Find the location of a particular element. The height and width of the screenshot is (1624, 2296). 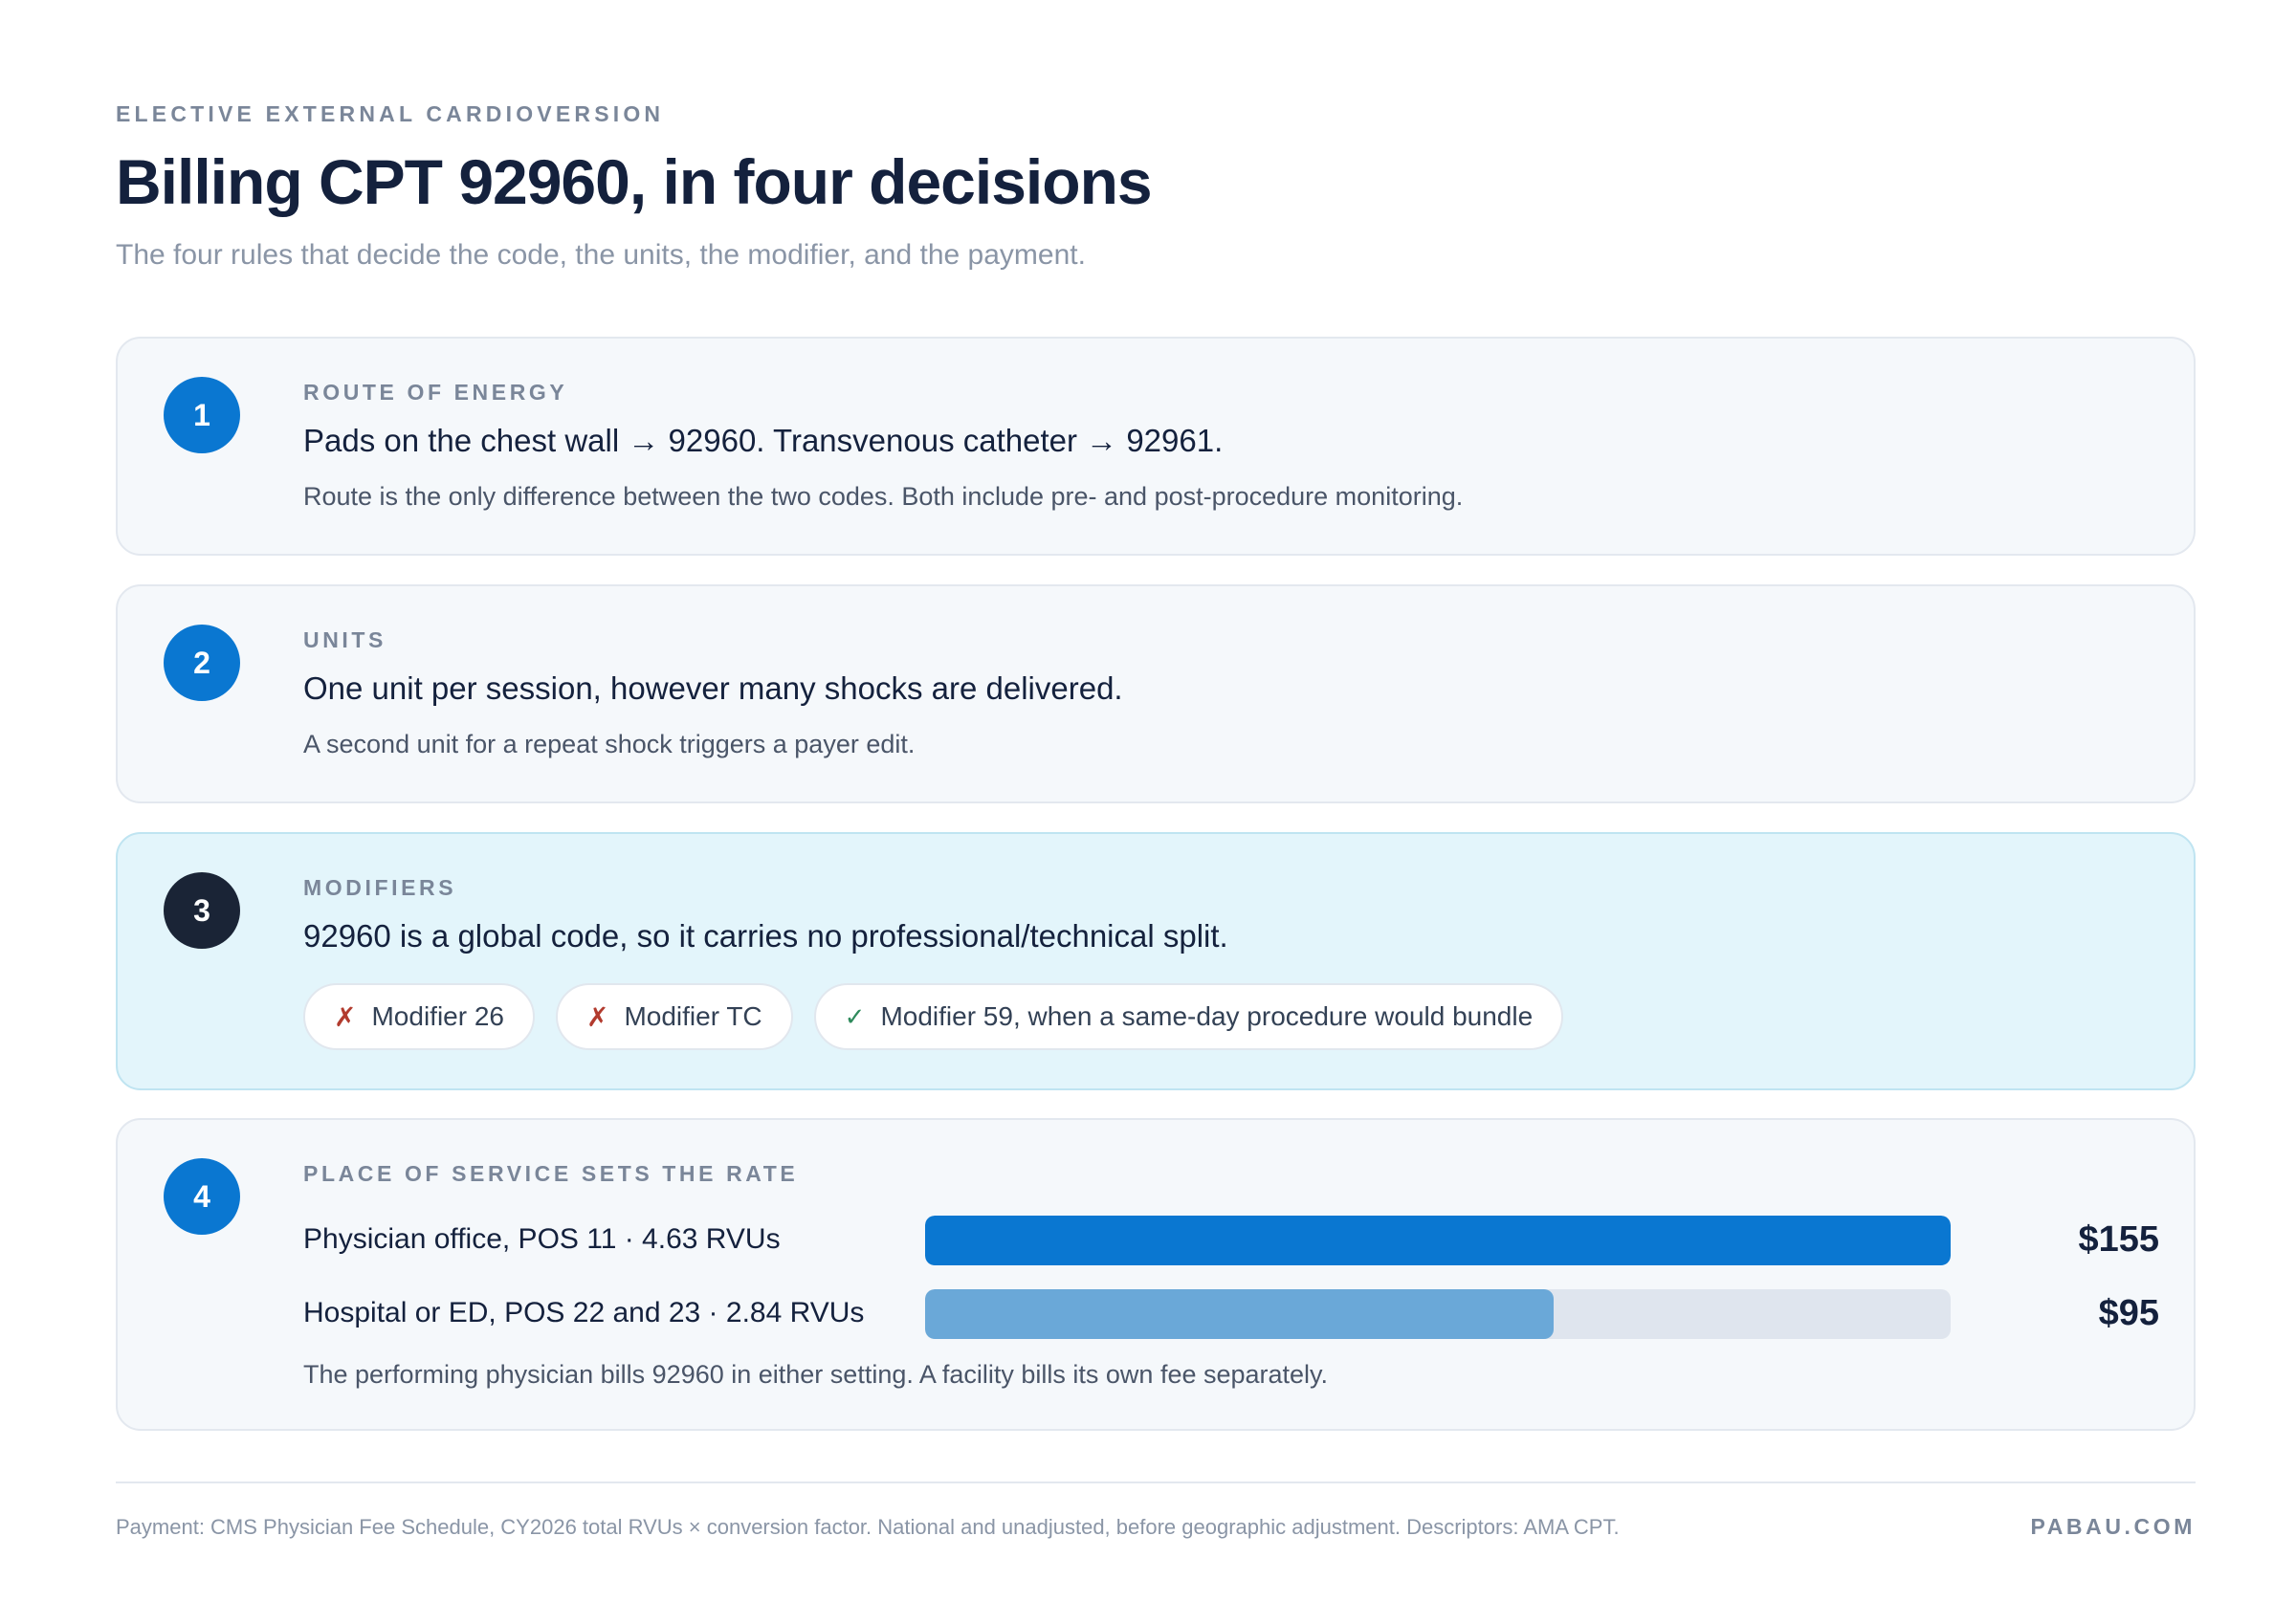

rate-label: Physician office, POS 11 · 4.63 RVUs is located at coordinates (542, 1239).